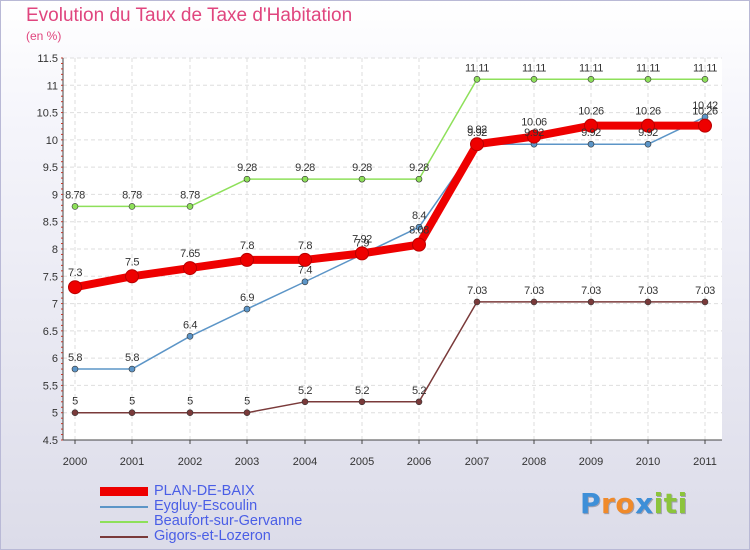 Image resolution: width=750 pixels, height=550 pixels. Describe the element at coordinates (55, 195) in the screenshot. I see `y-tick-label: 9` at that location.